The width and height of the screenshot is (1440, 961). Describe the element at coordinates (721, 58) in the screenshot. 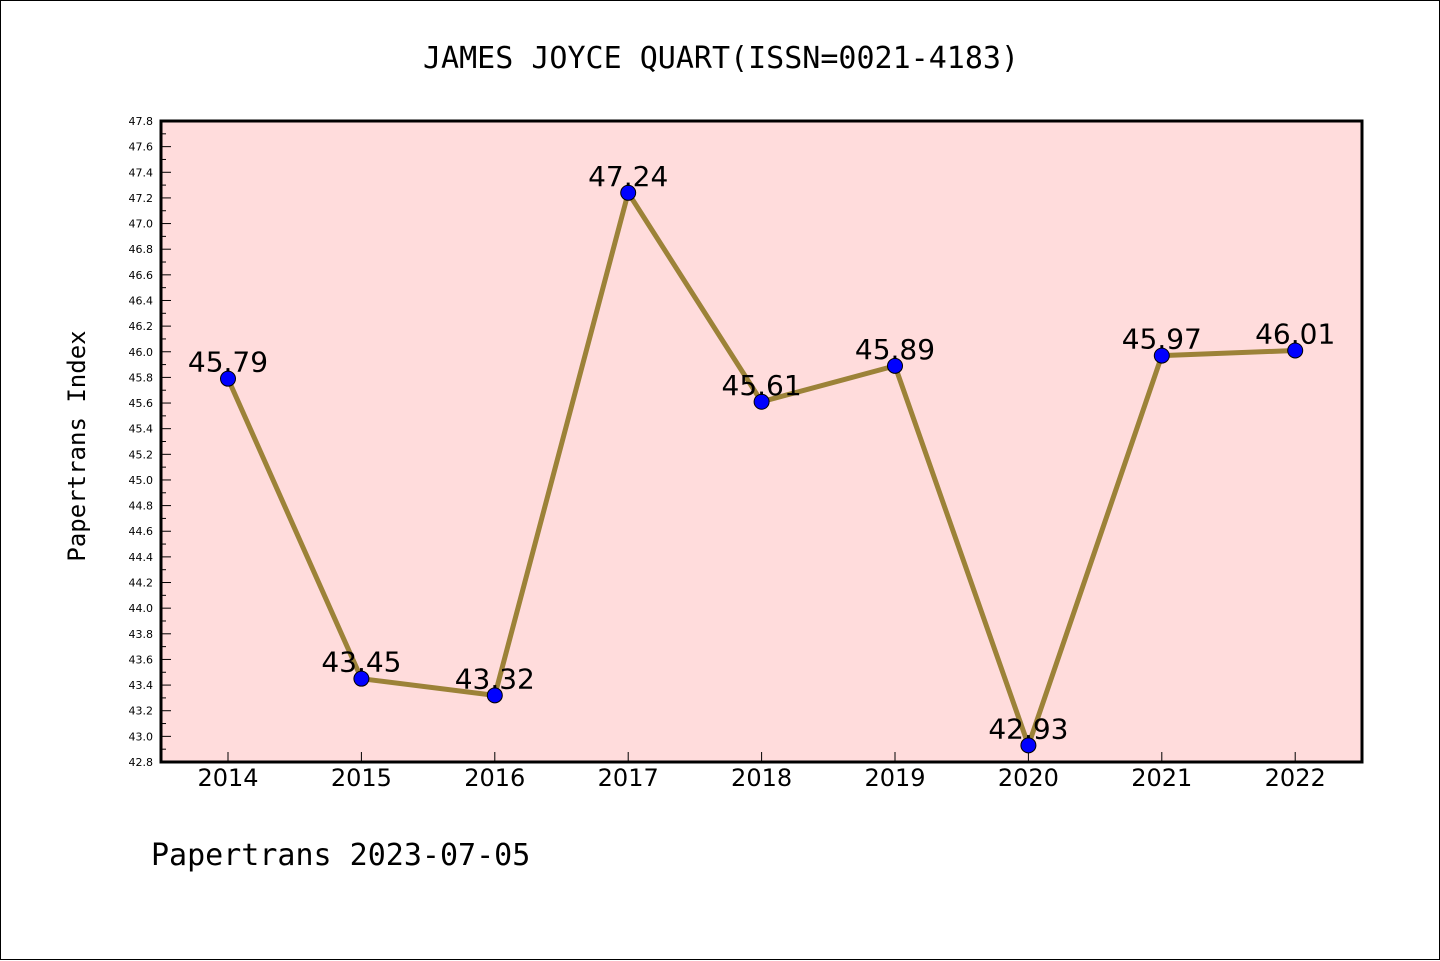

I see `chart-title: JAMES JOYCE QUART(ISSN=0021-4183)` at that location.